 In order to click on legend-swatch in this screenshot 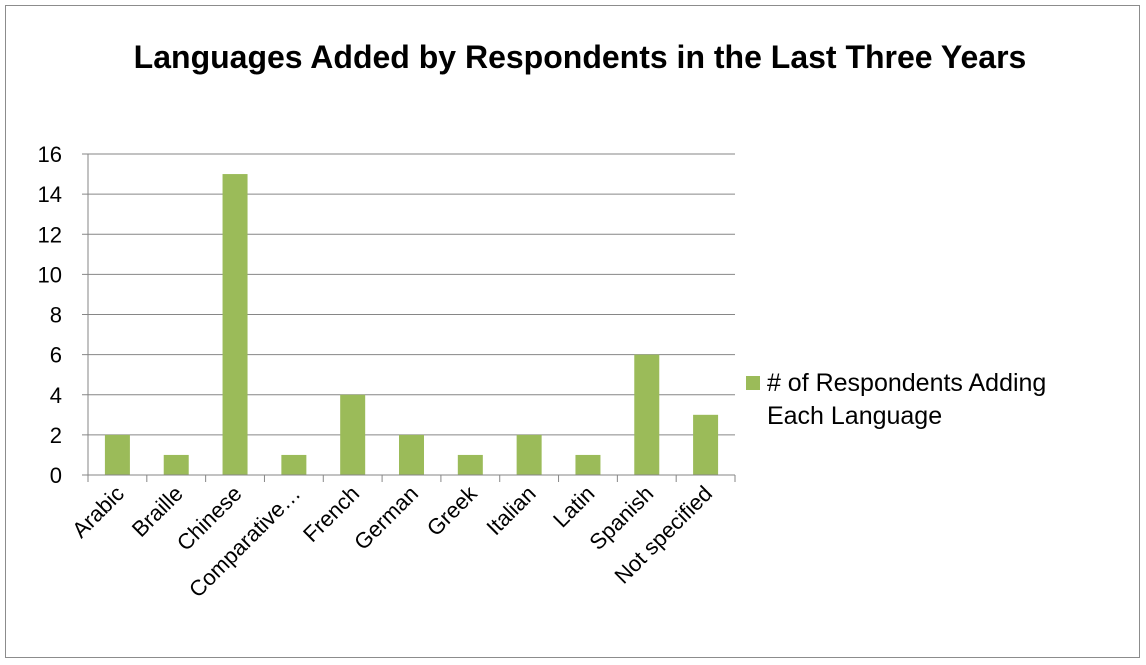, I will do `click(753, 383)`.